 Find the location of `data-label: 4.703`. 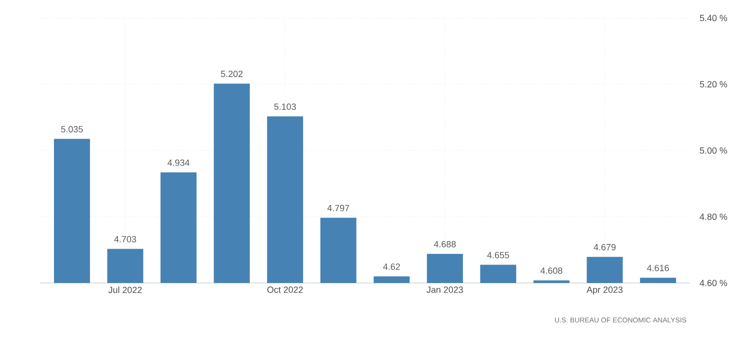

data-label: 4.703 is located at coordinates (125, 239).